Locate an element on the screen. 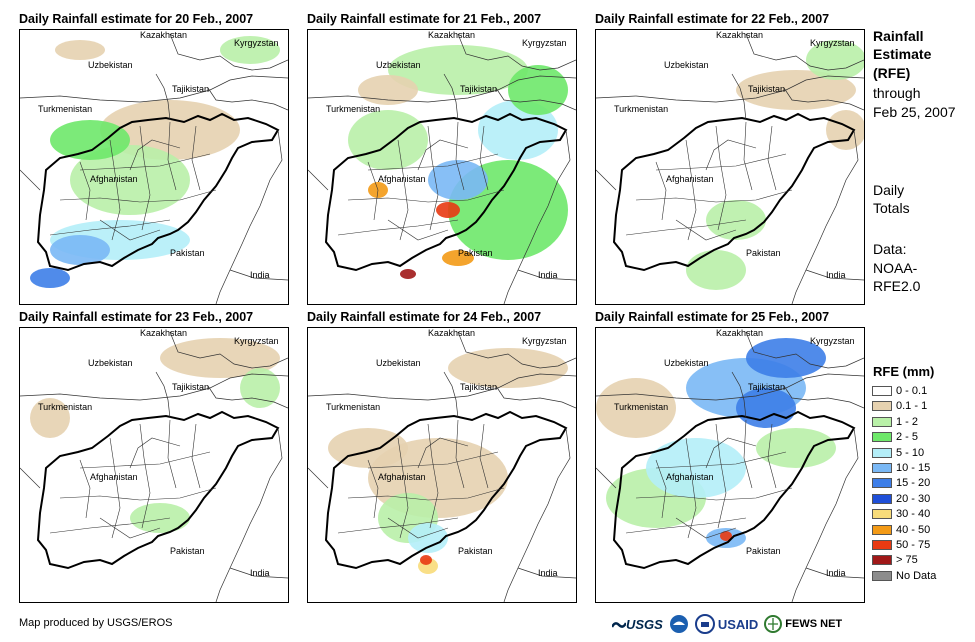 The image size is (975, 642). side-source2: RFE2.0 is located at coordinates (897, 286).